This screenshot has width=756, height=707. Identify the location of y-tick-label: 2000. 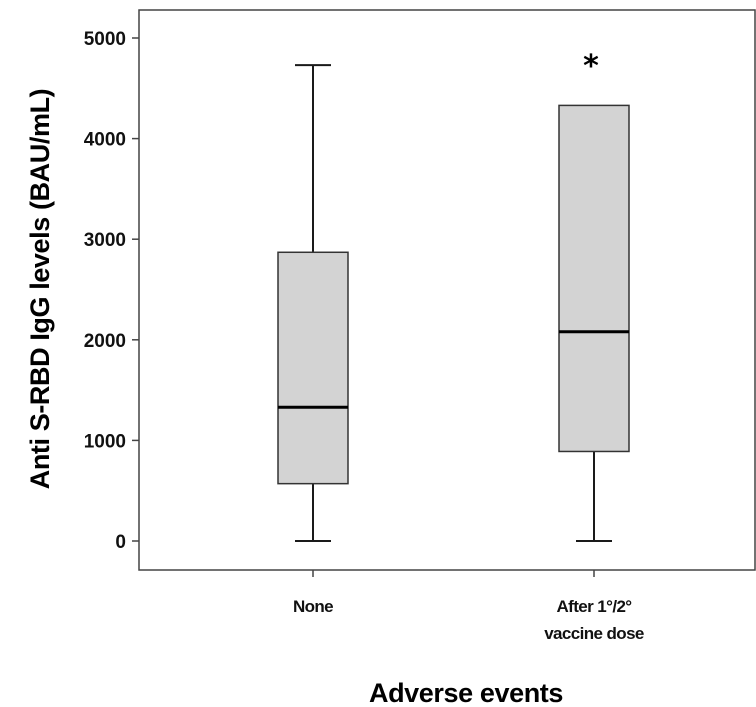
(105, 341).